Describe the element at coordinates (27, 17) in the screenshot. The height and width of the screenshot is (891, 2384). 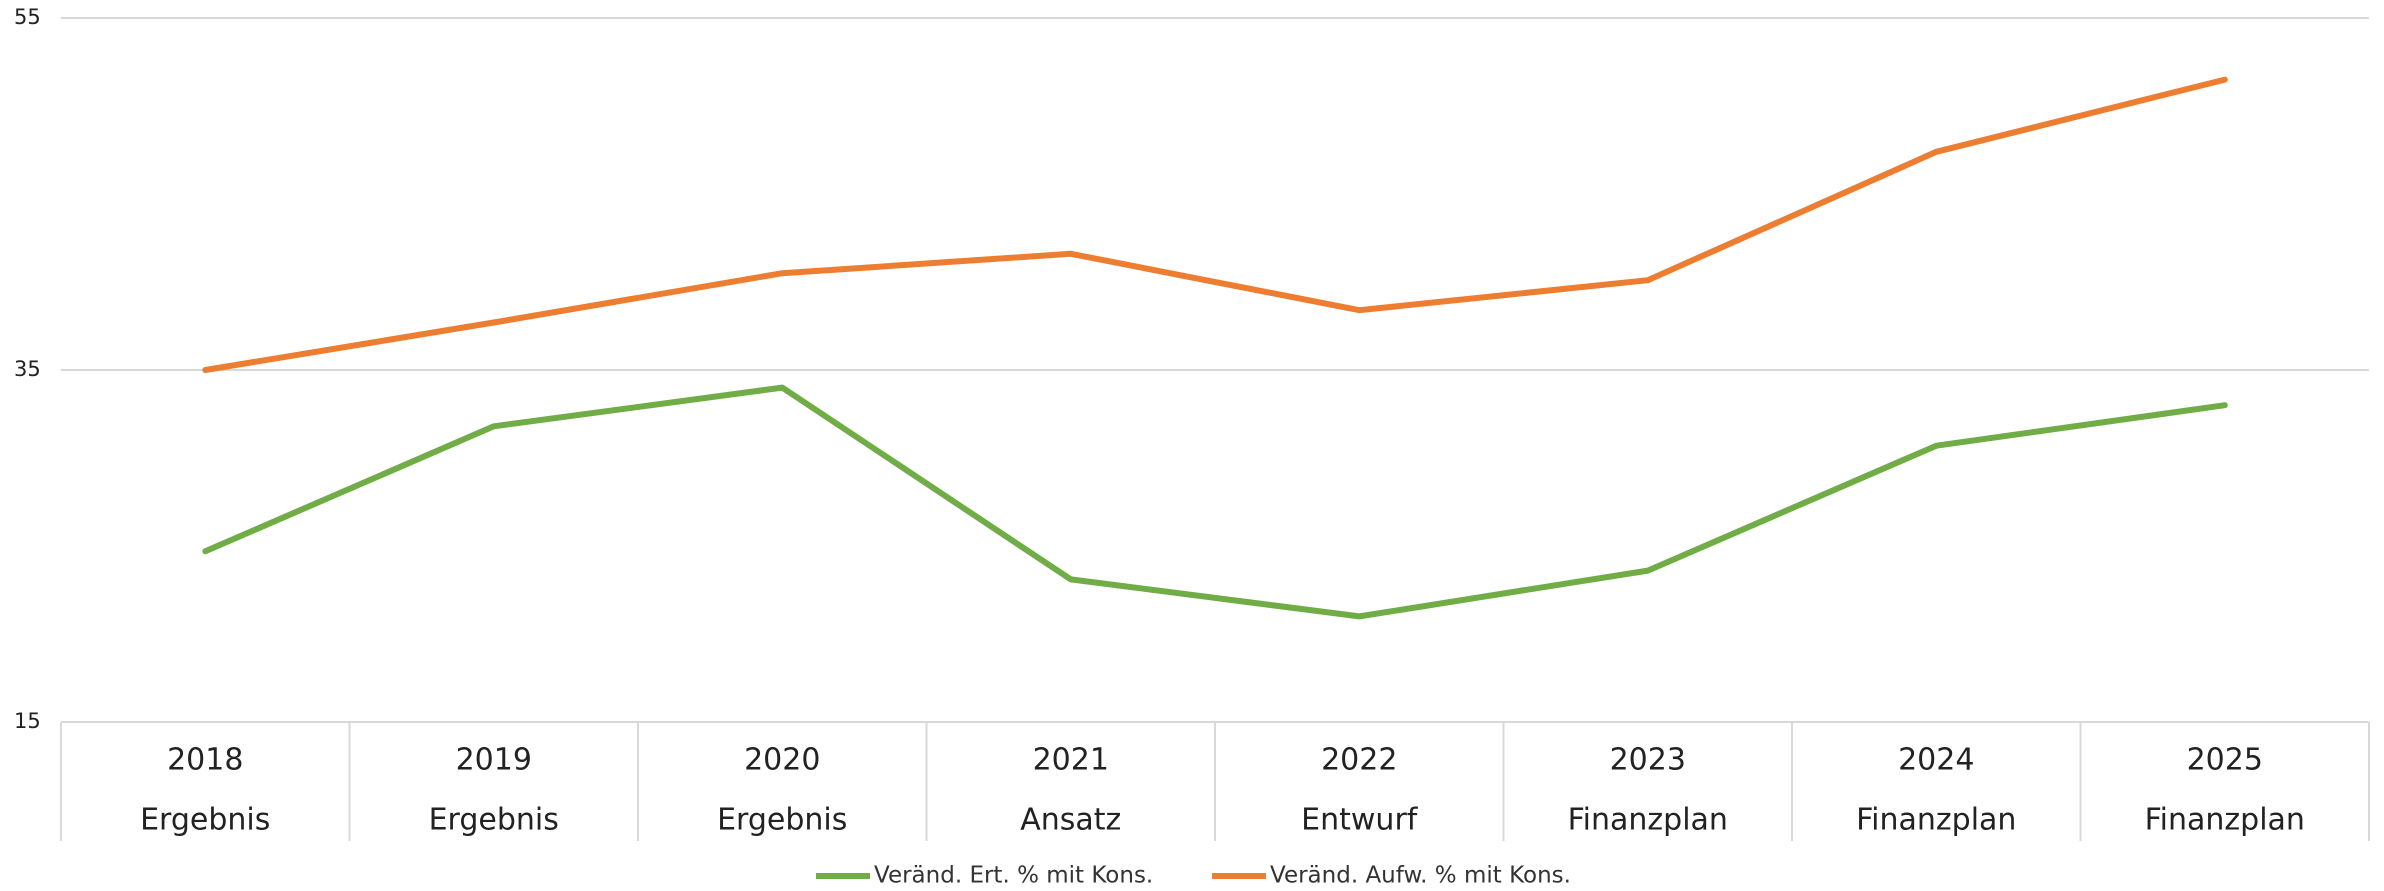
I see `y-tick-label: 55` at that location.